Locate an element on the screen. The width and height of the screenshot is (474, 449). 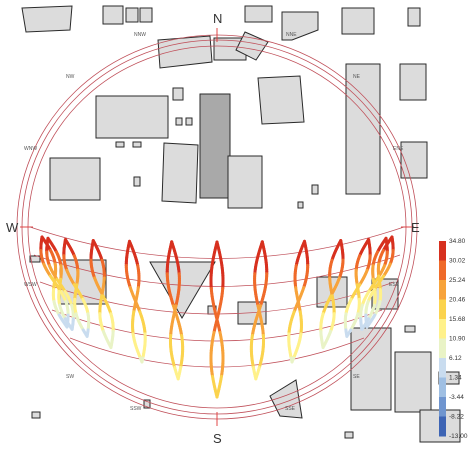
direction-label-nw: NW is located at coordinates (70, 77).